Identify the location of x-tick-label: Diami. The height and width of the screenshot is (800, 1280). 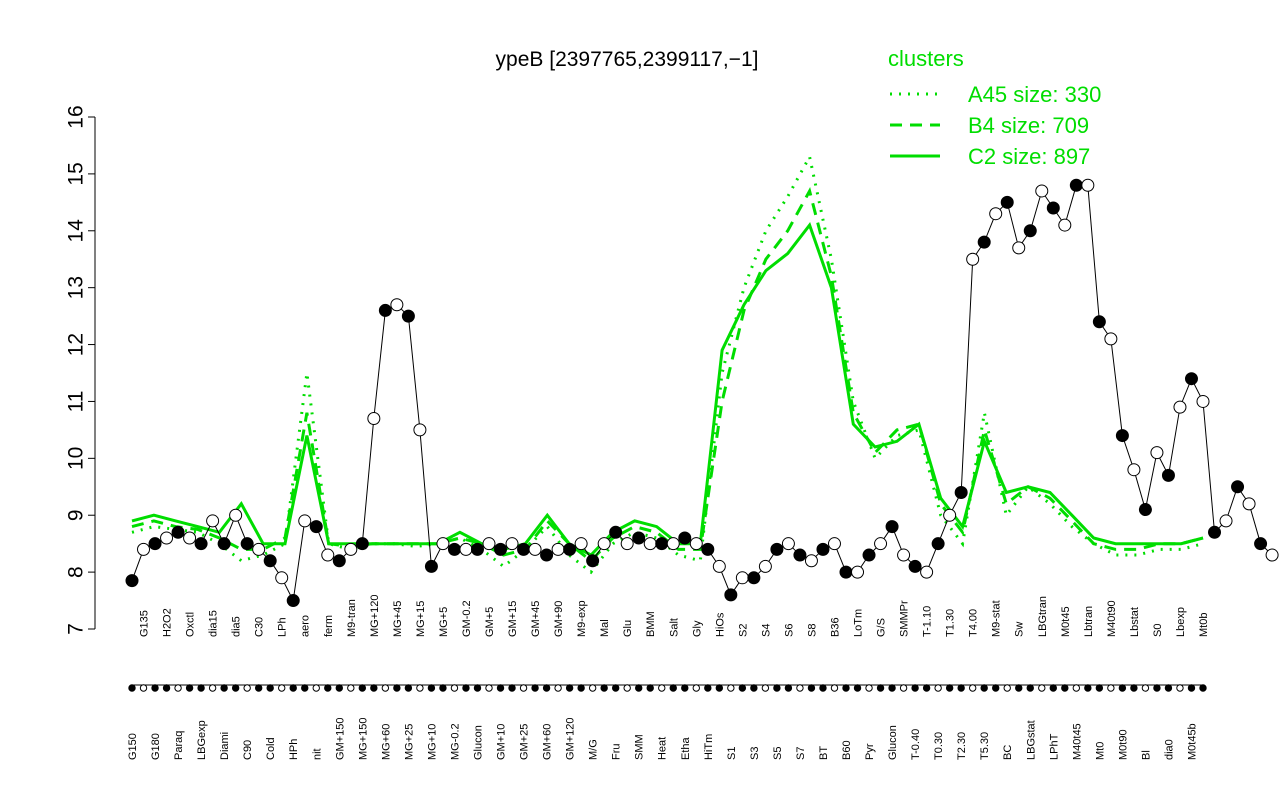
(225, 746).